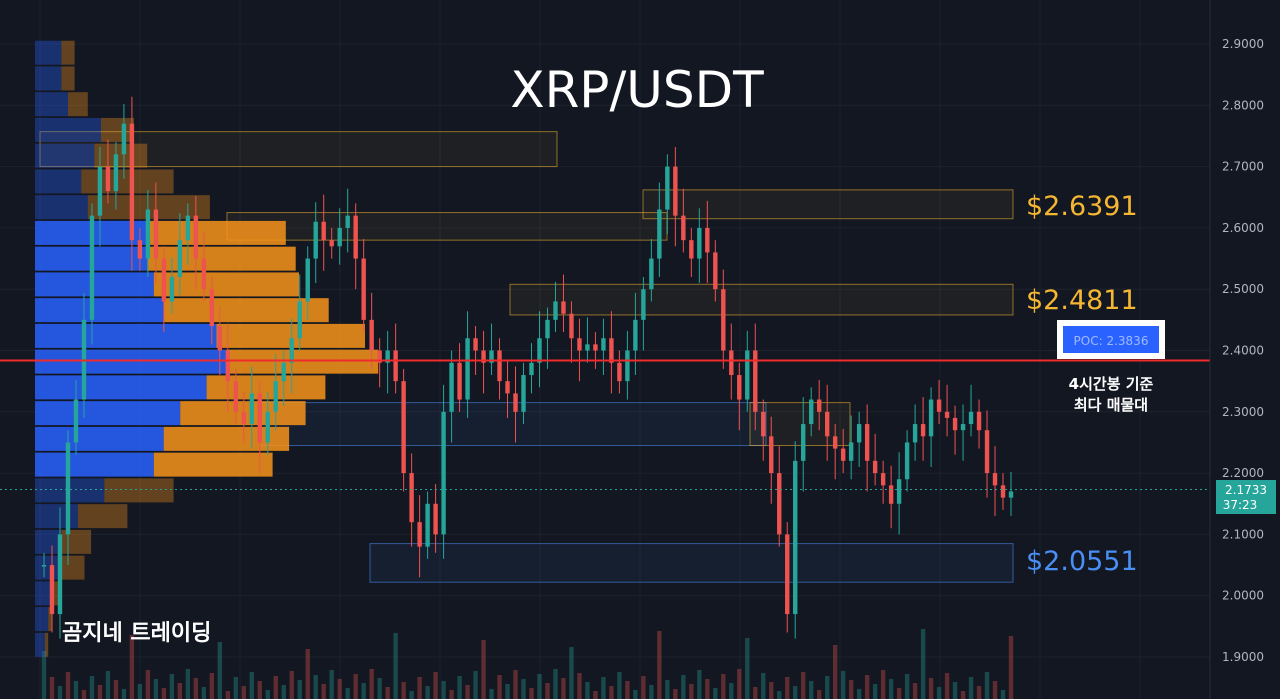  I want to click on current-price-value: 2.1733, so click(1246, 490).